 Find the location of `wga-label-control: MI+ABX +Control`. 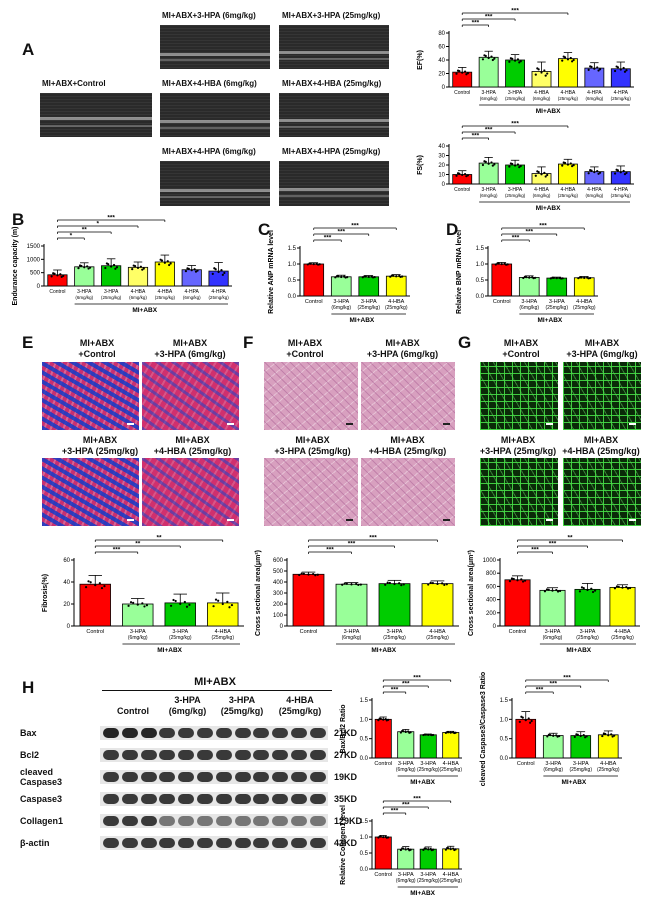

wga-label-control: MI+ABX +Control is located at coordinates (521, 348).